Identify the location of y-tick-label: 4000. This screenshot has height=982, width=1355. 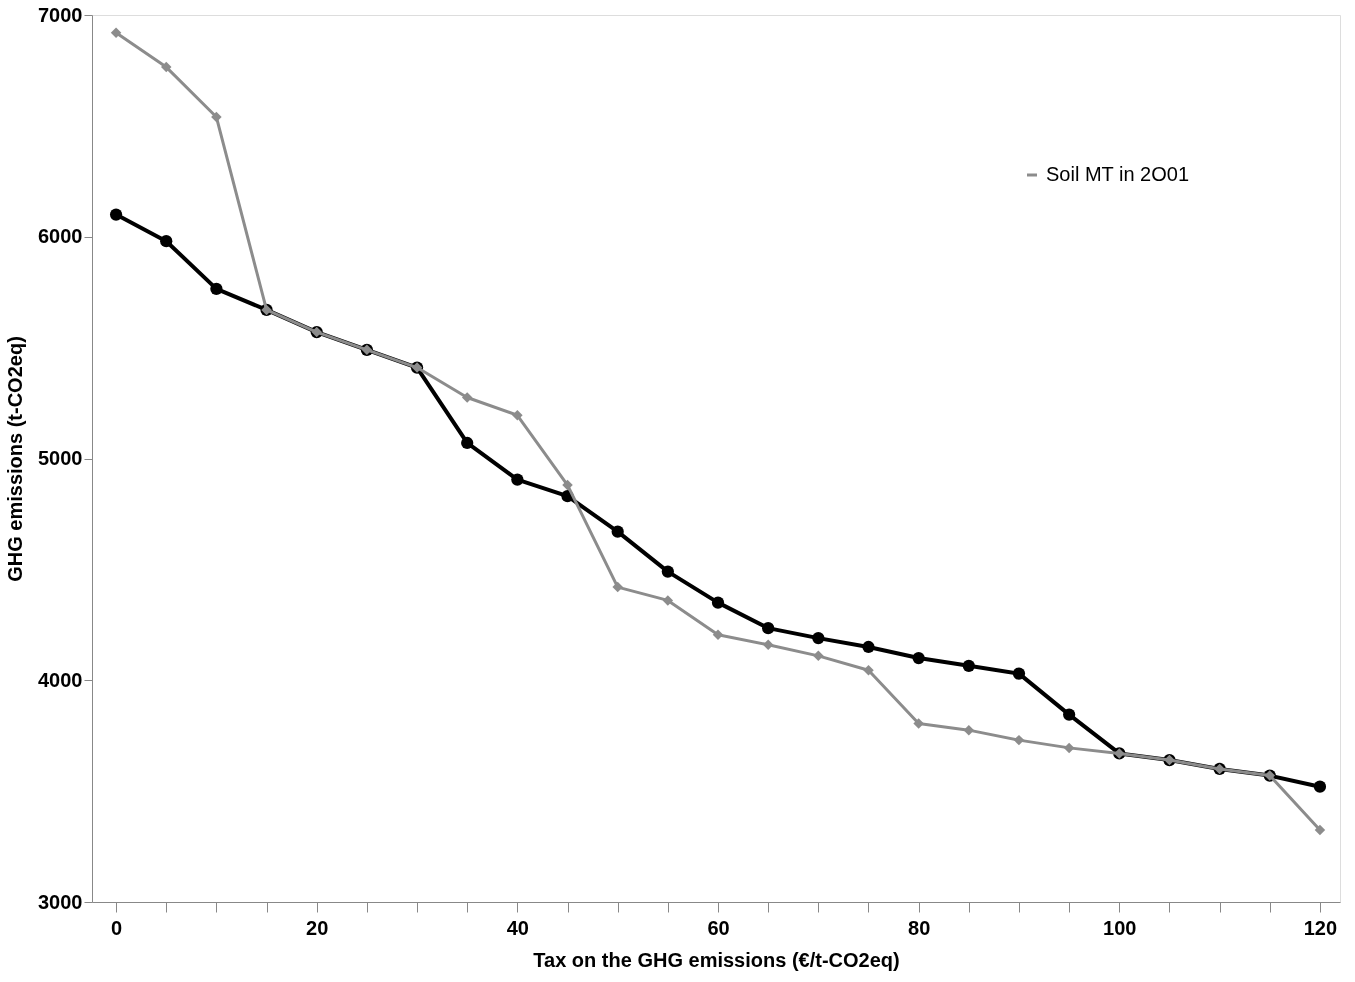
(60, 679).